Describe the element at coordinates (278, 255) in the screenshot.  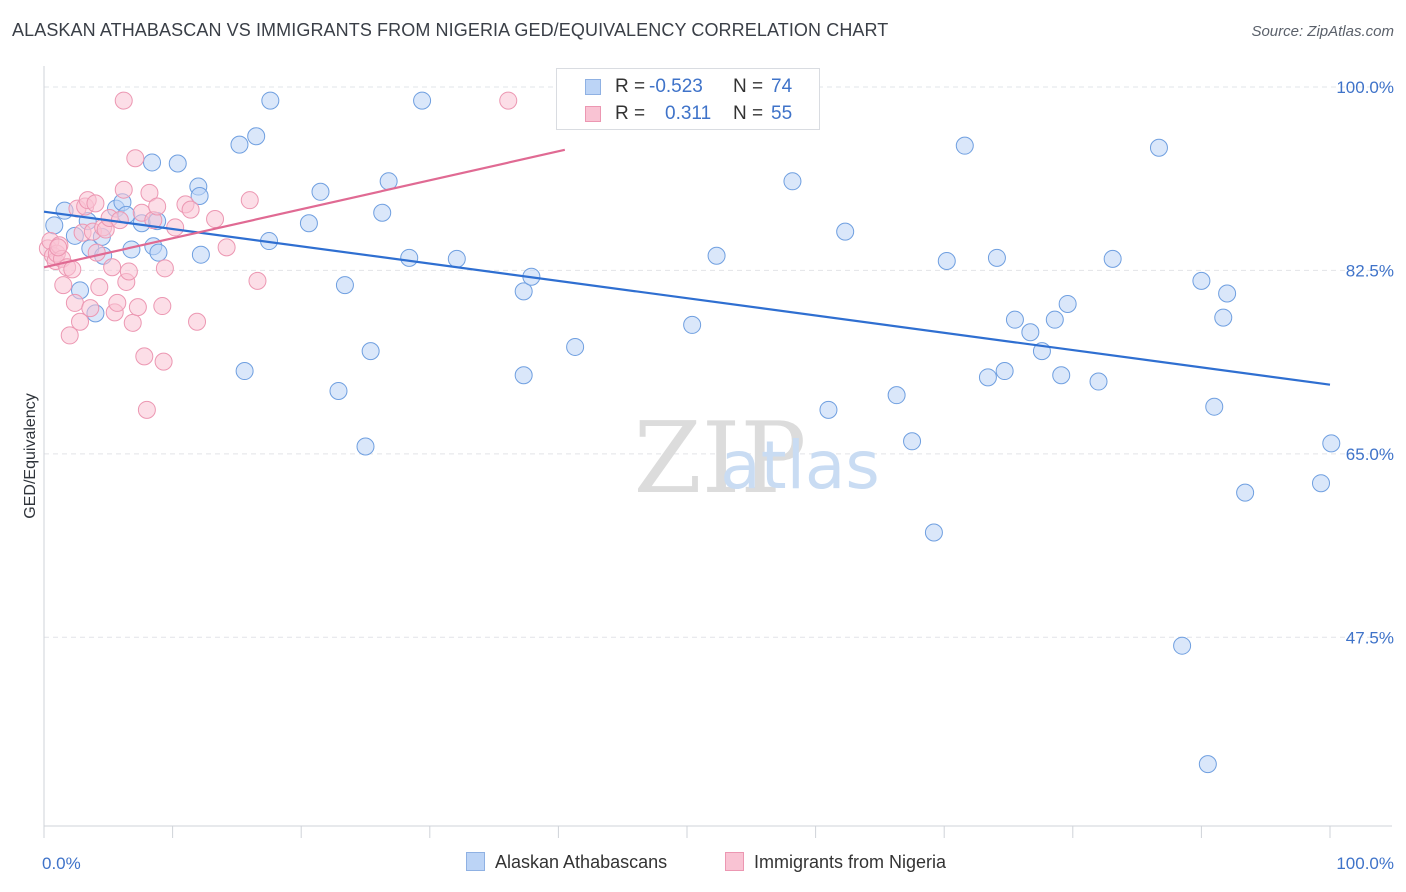
I see `series-immigrants-from-nigeria` at that location.